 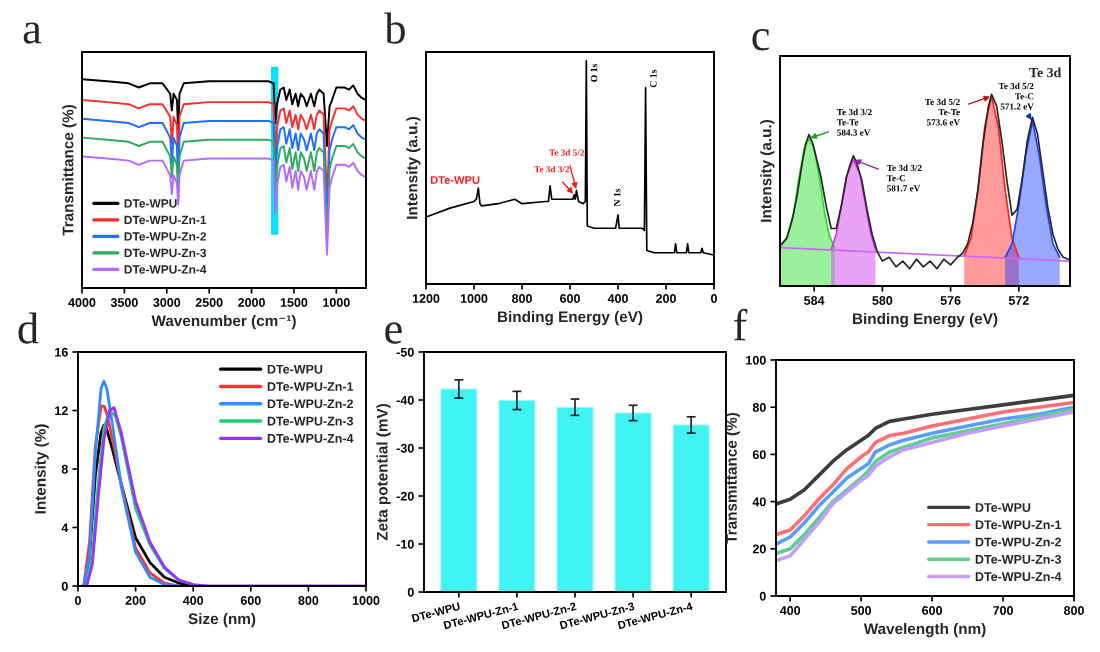 I want to click on chart-title: a, so click(x=32, y=33).